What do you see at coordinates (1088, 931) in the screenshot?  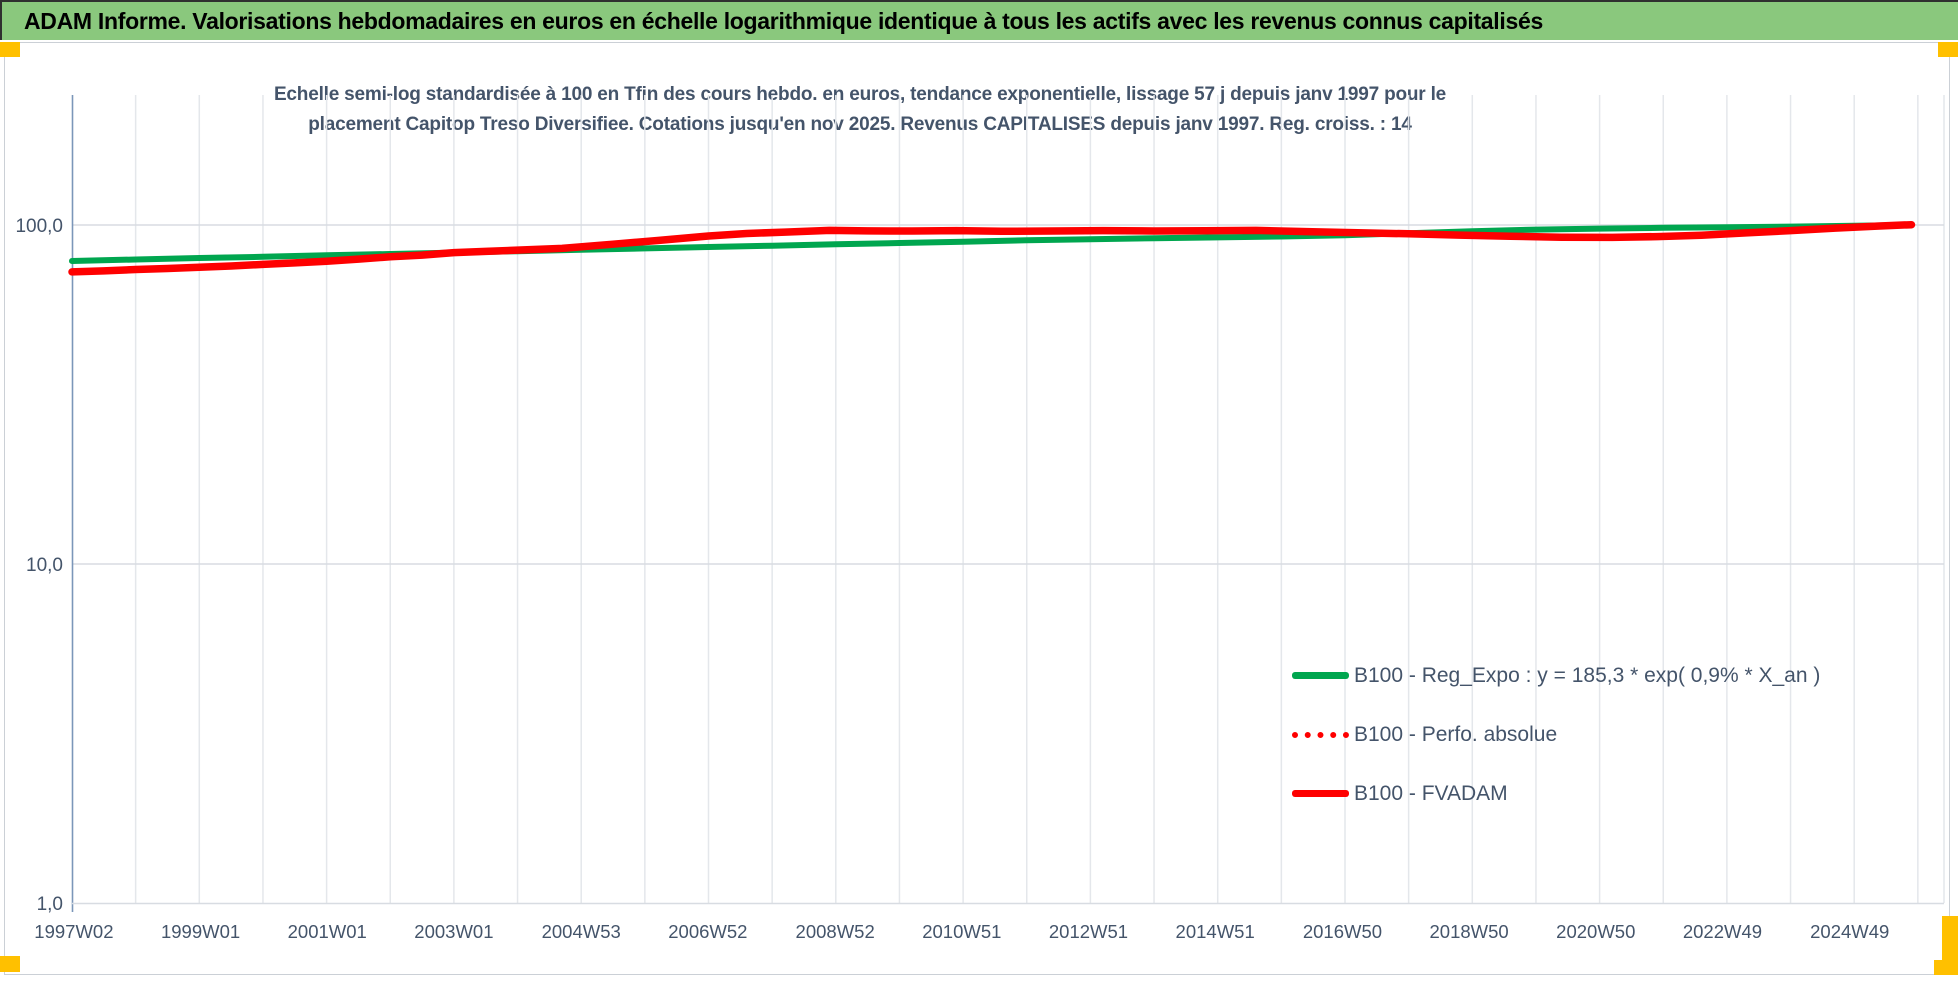 I see `x-tick-label: 2012W51` at bounding box center [1088, 931].